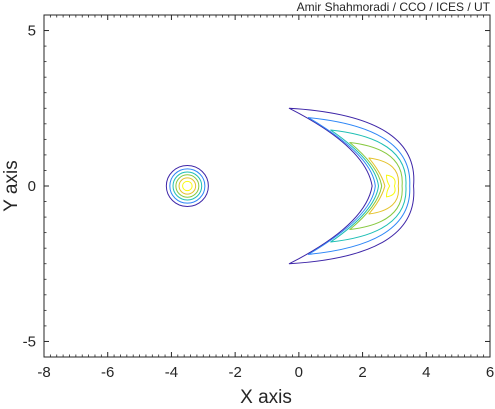  I want to click on x-tick-label: -2, so click(234, 372).